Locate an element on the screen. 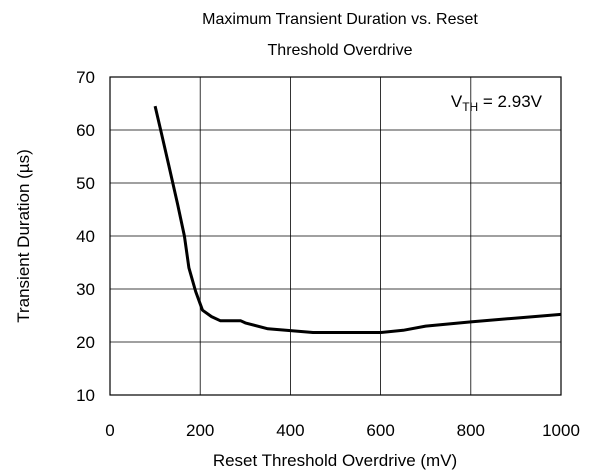  y-tick-label: 10 is located at coordinates (85, 395).